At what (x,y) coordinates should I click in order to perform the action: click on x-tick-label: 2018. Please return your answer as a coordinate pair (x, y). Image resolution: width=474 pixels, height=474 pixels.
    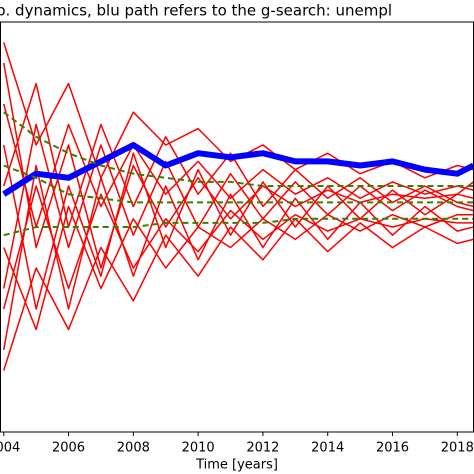
    Looking at the image, I should click on (457, 448).